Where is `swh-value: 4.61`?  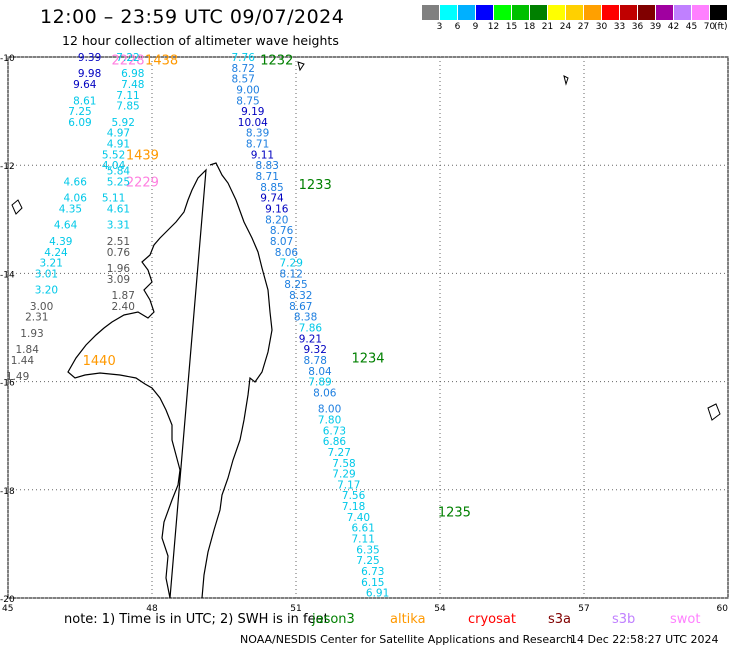
swh-value: 4.61 is located at coordinates (118, 209).